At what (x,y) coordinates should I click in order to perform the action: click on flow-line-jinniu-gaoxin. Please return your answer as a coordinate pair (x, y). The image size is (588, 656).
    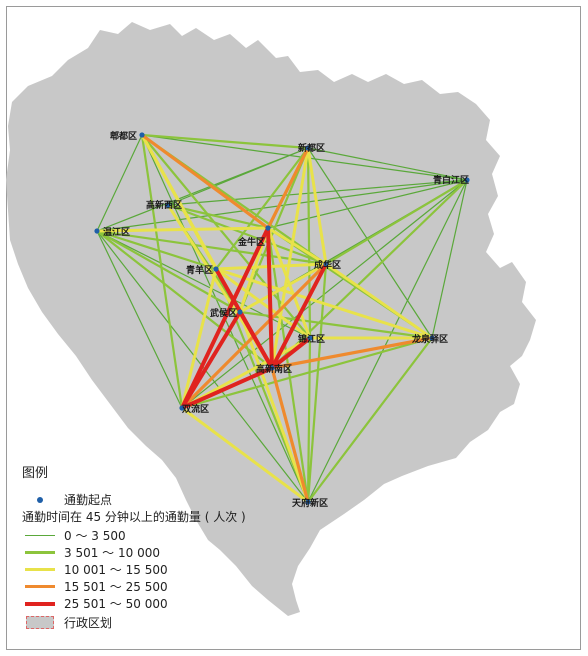
    Looking at the image, I should click on (270, 298).